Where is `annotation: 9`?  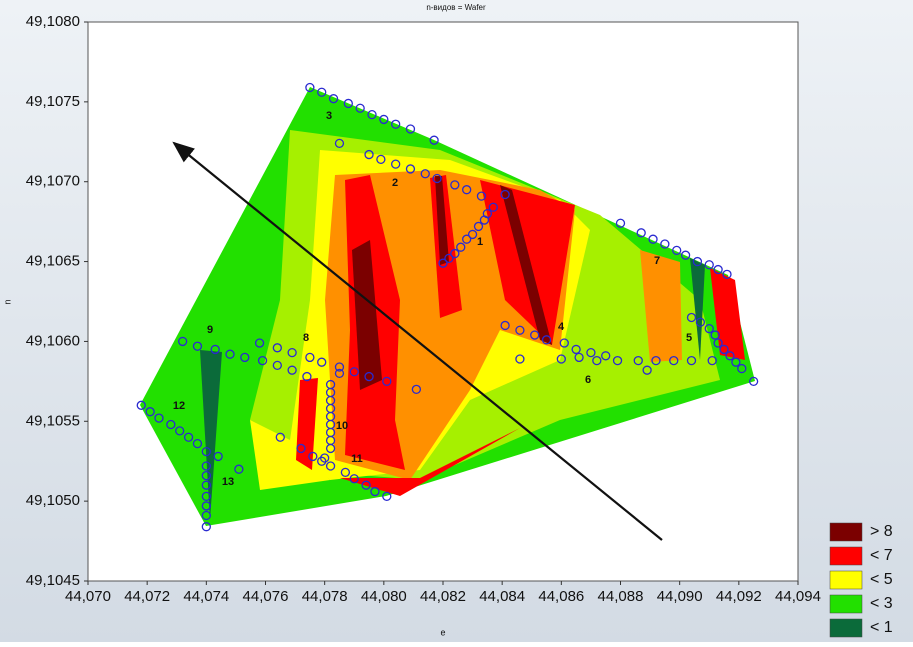 annotation: 9 is located at coordinates (210, 330).